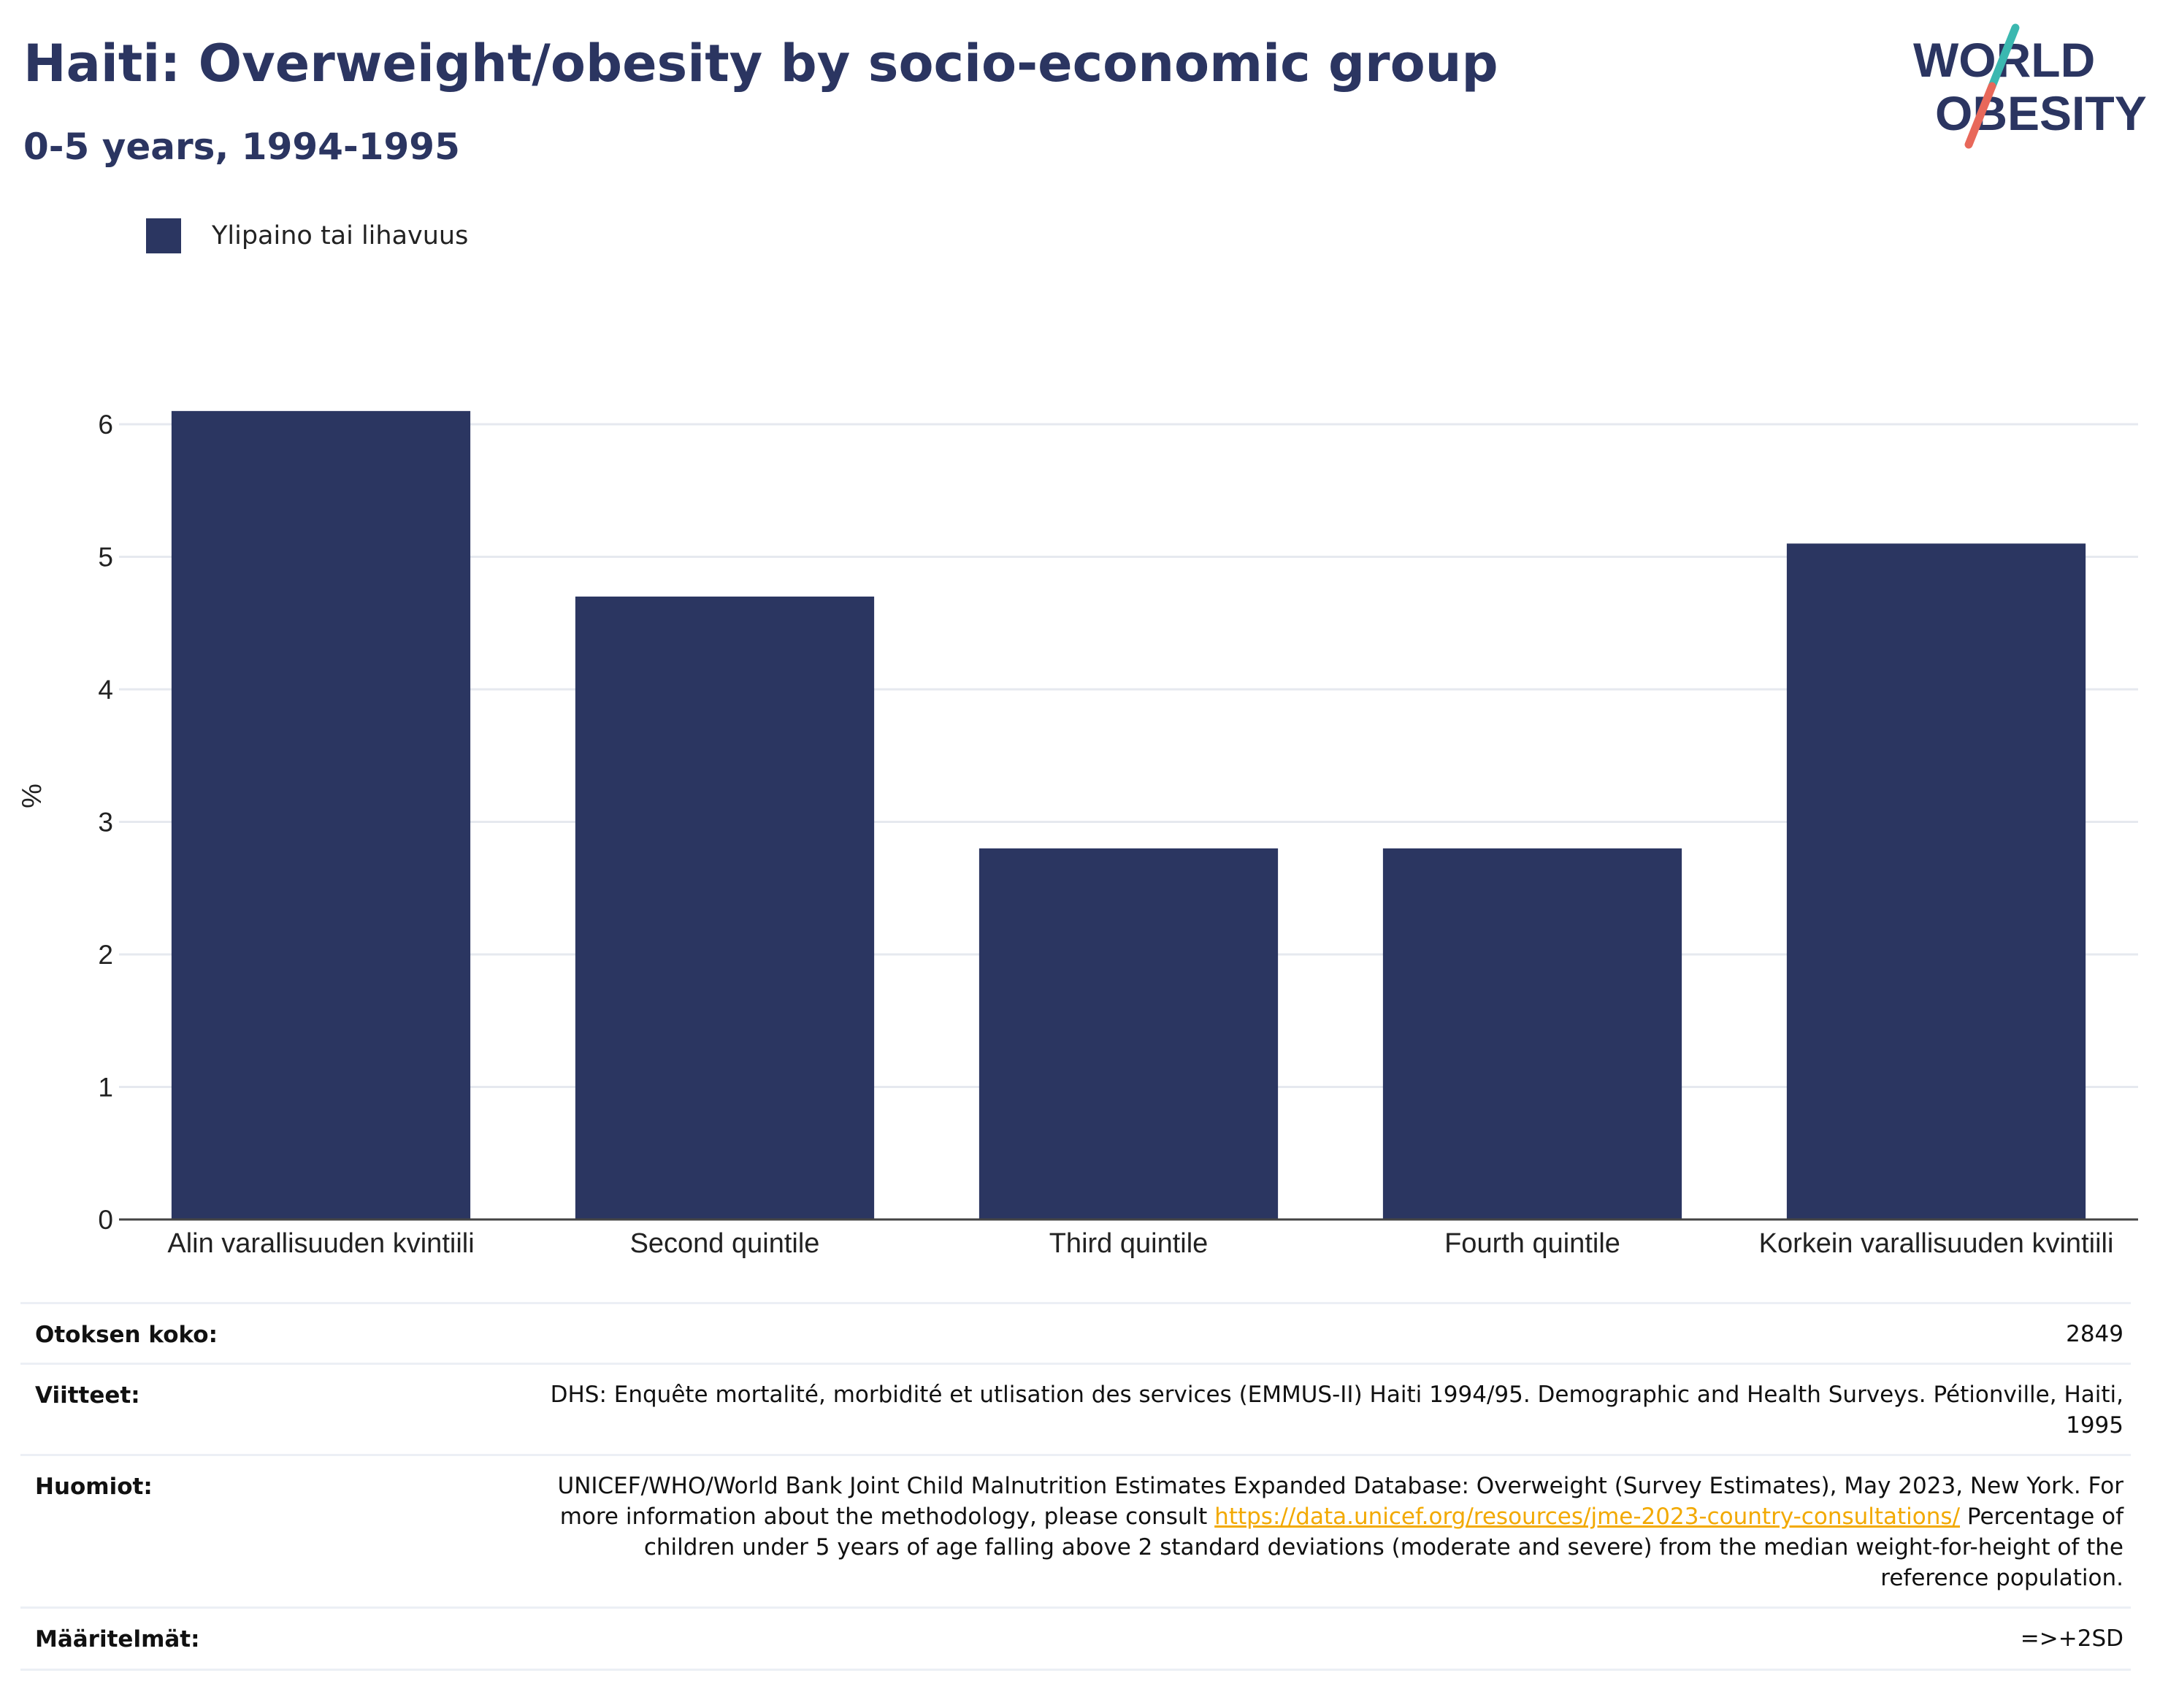 This screenshot has width=2160, height=1708. Describe the element at coordinates (725, 1243) in the screenshot. I see `x-tick-label: Second quintile` at that location.